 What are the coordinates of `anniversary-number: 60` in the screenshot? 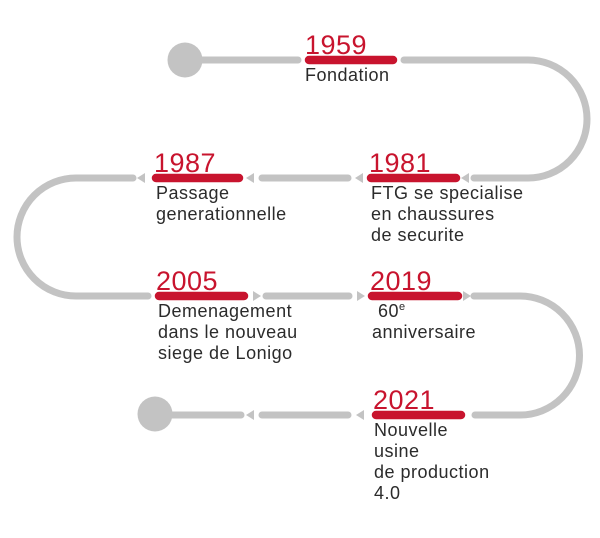 It's located at (389, 311).